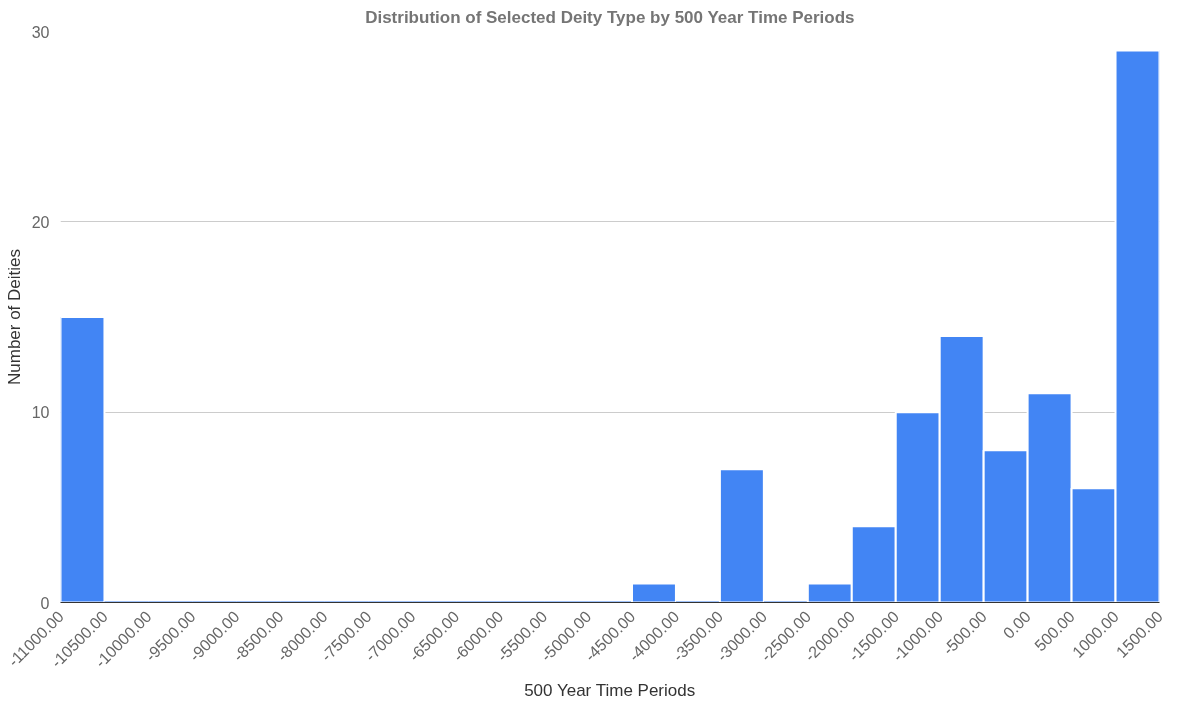 The width and height of the screenshot is (1199, 702). What do you see at coordinates (40, 222) in the screenshot?
I see `y-tick-label: 20` at bounding box center [40, 222].